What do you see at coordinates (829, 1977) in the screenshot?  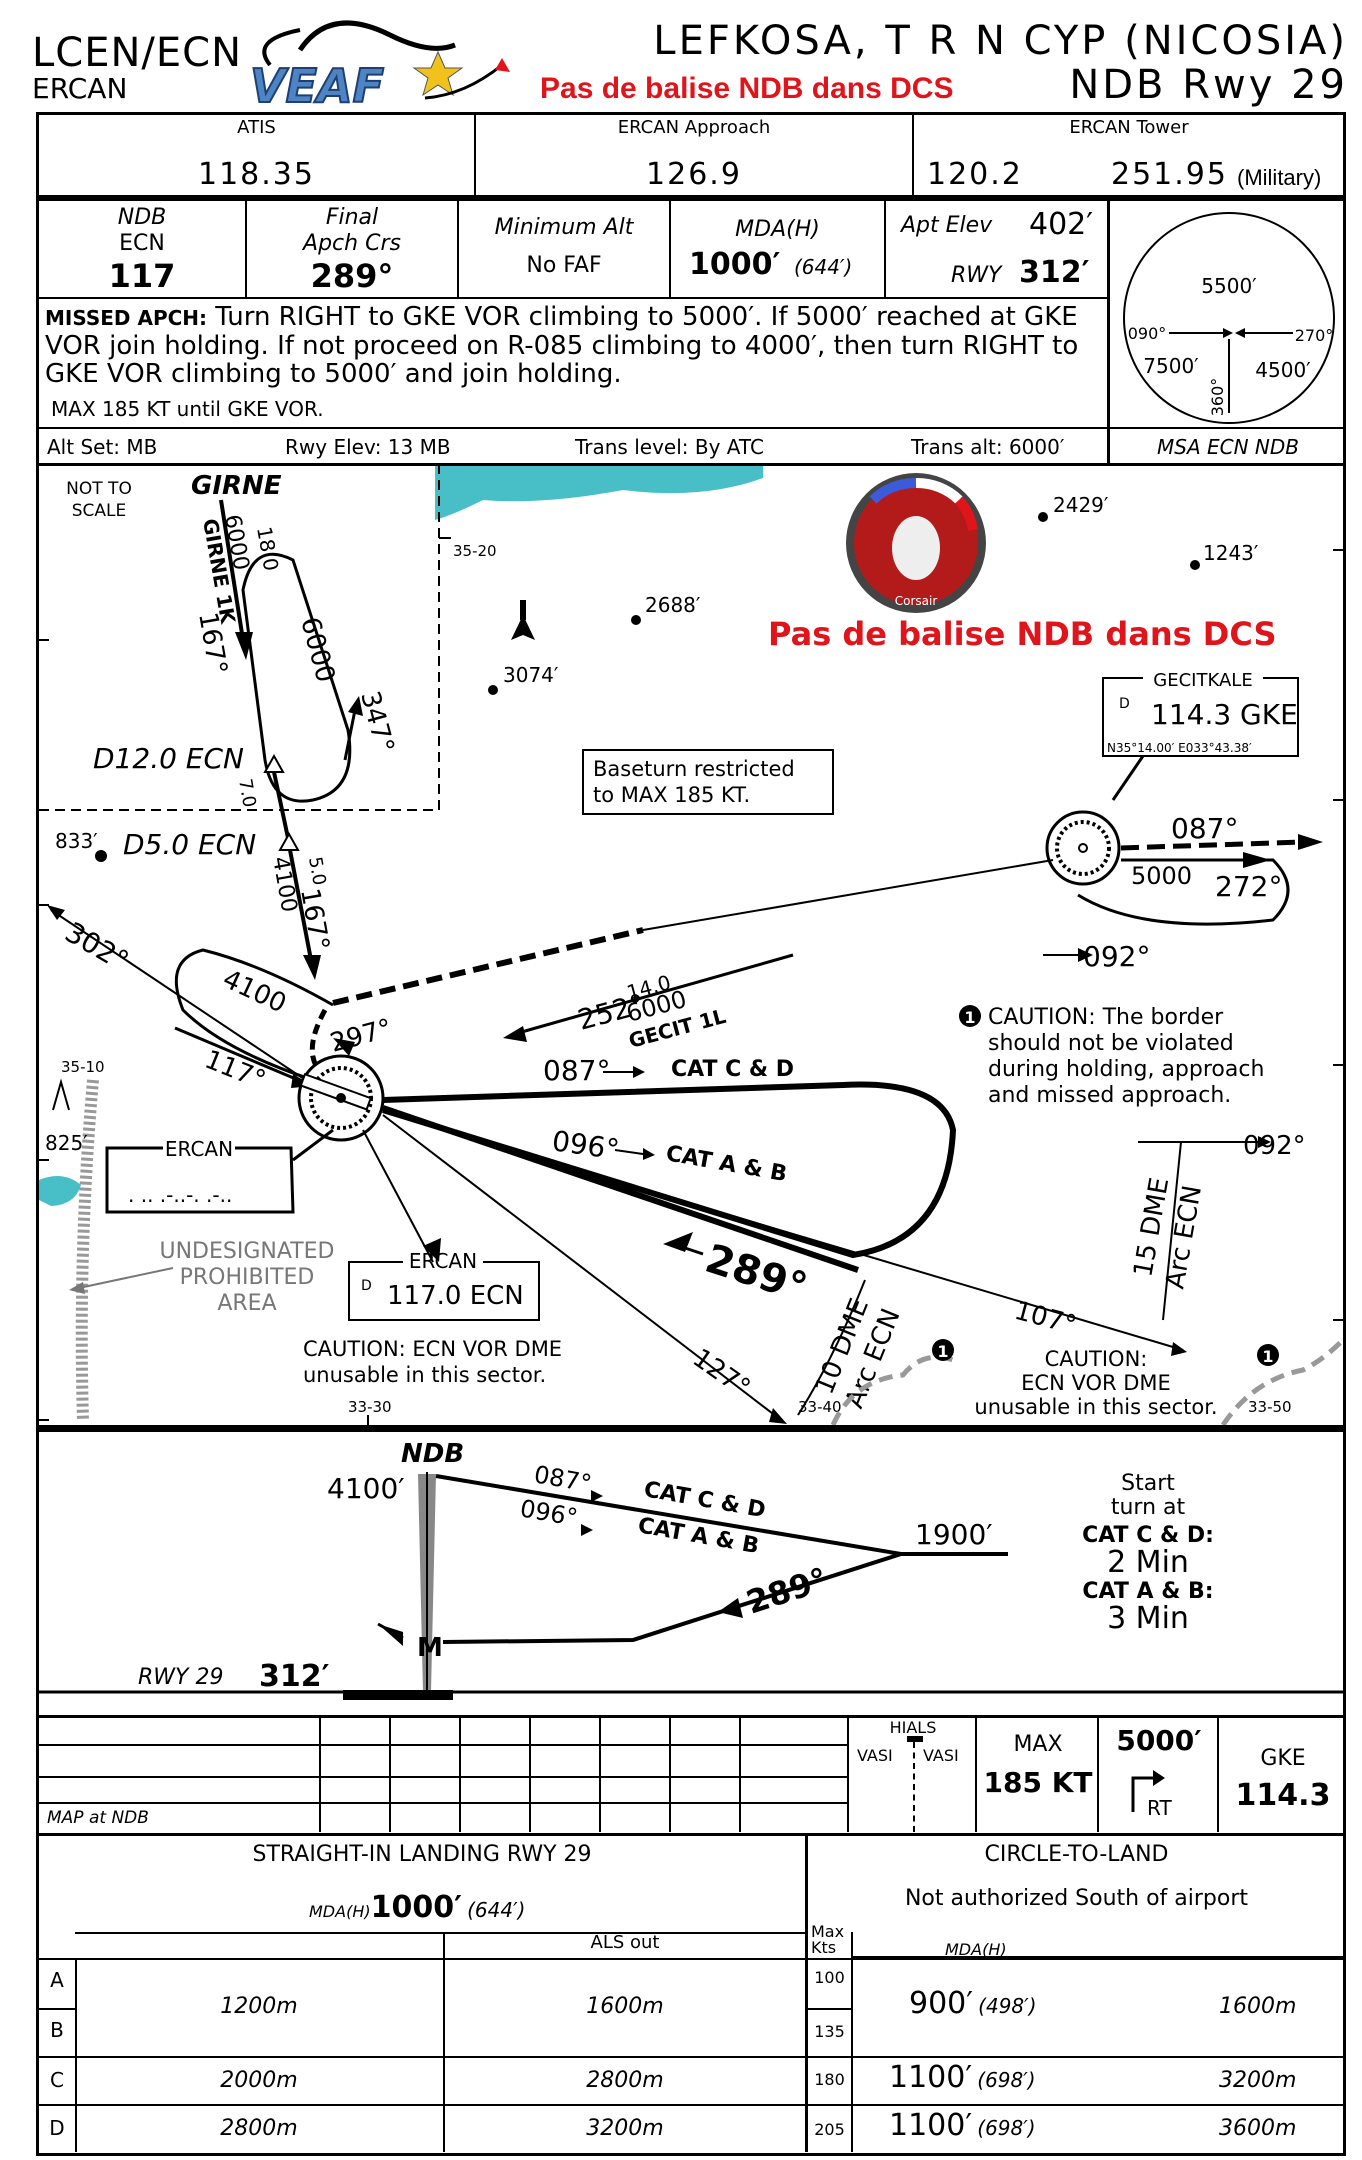 I see `kts-a: 100` at bounding box center [829, 1977].